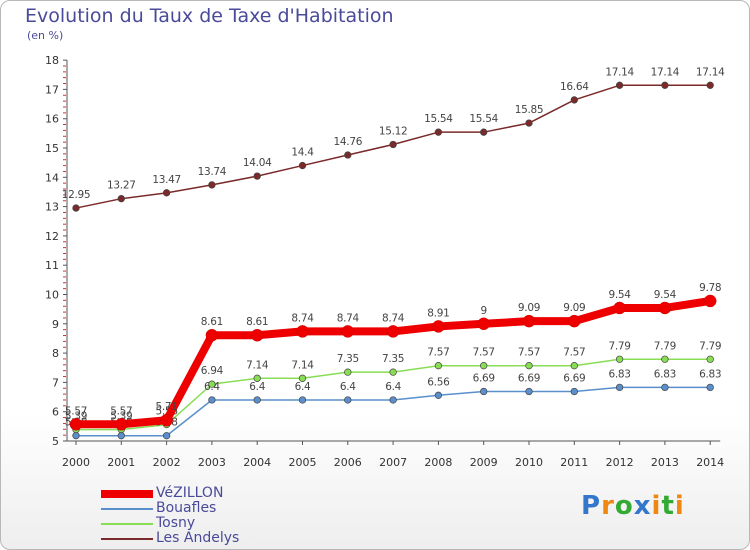 The image size is (750, 550). I want to click on chart-title: Evolution du Taux de Taxe d'Habitation, so click(209, 16).